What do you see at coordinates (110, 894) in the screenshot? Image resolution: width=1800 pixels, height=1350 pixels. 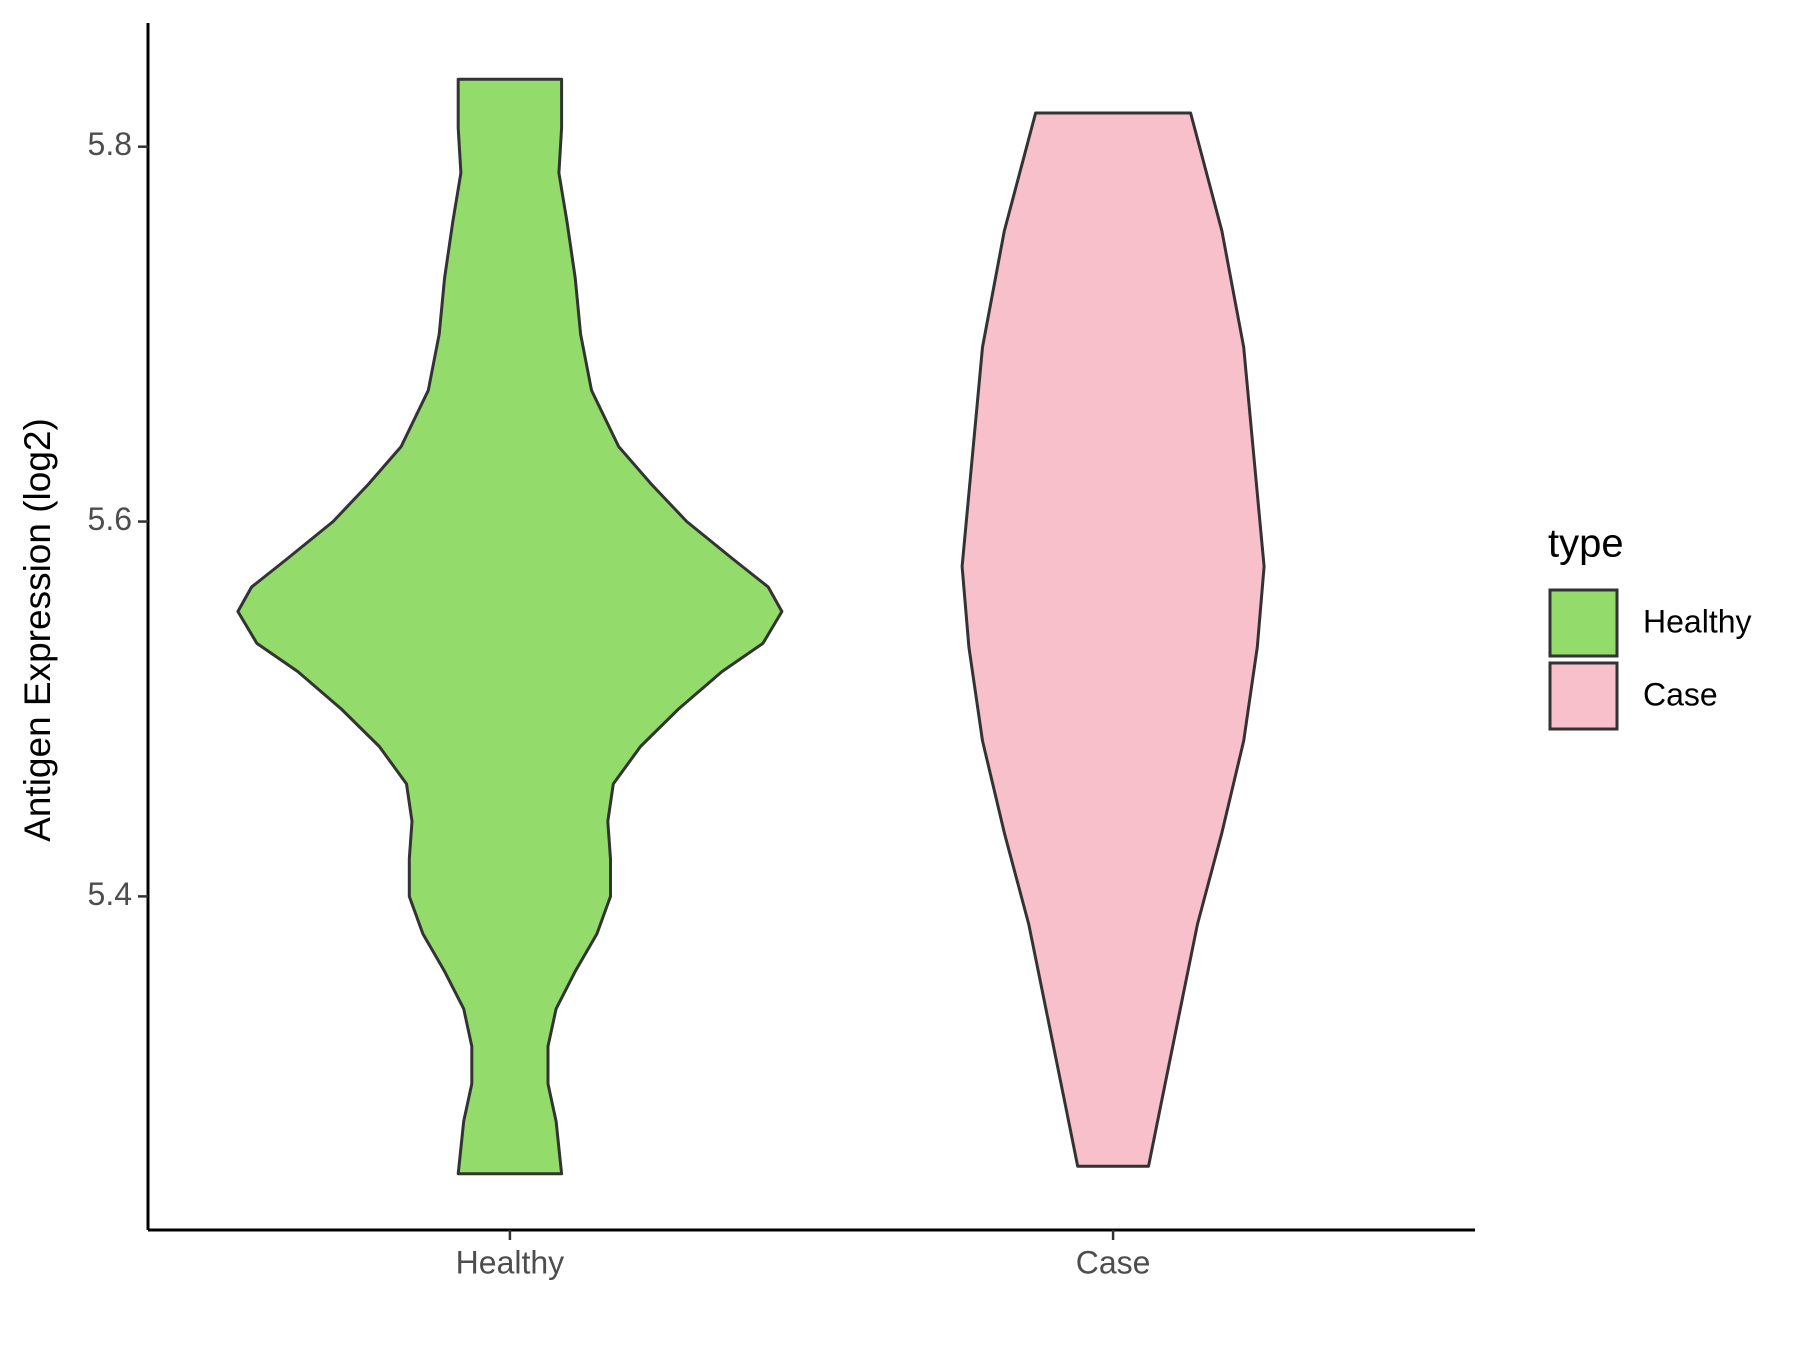 I see `y-tick-label: 5.4` at bounding box center [110, 894].